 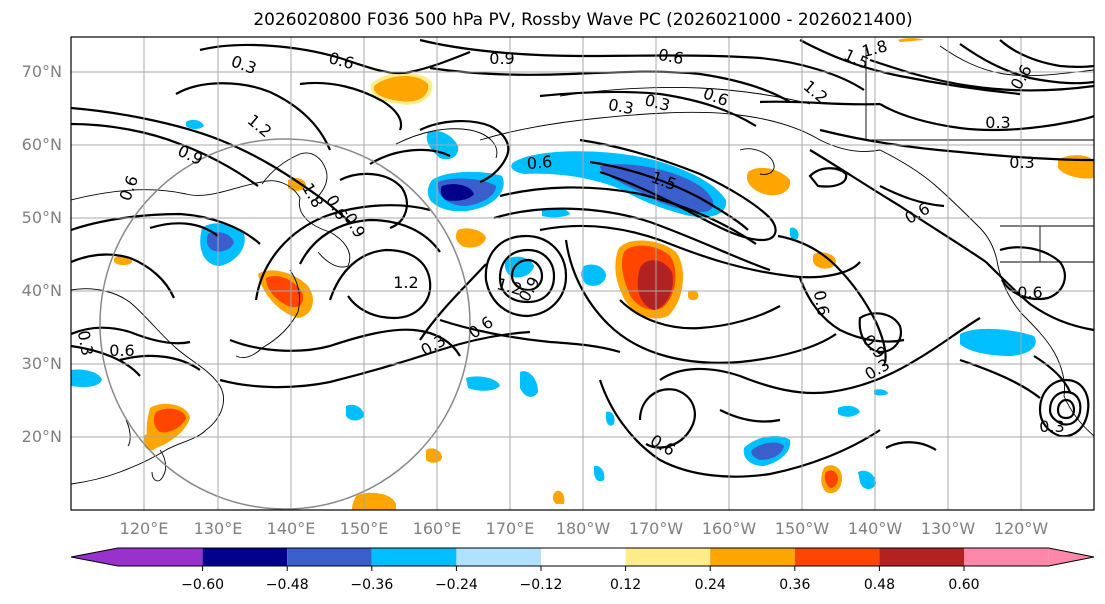 What do you see at coordinates (291, 528) in the screenshot?
I see `lon-label: 140°E` at bounding box center [291, 528].